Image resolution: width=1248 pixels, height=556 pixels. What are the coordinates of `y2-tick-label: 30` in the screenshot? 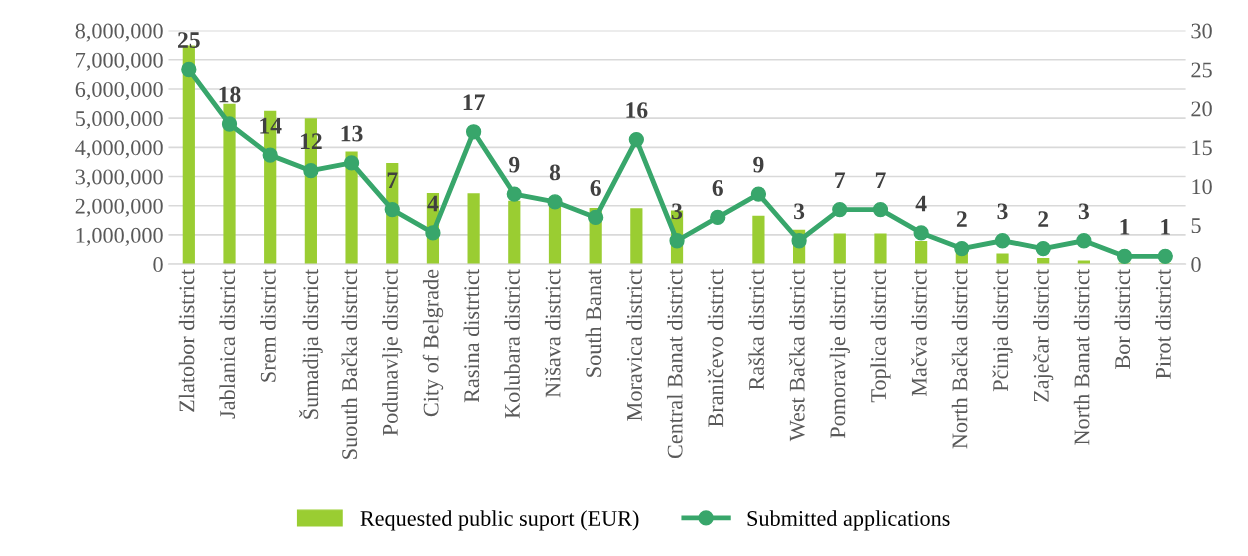 It's located at (1201, 31).